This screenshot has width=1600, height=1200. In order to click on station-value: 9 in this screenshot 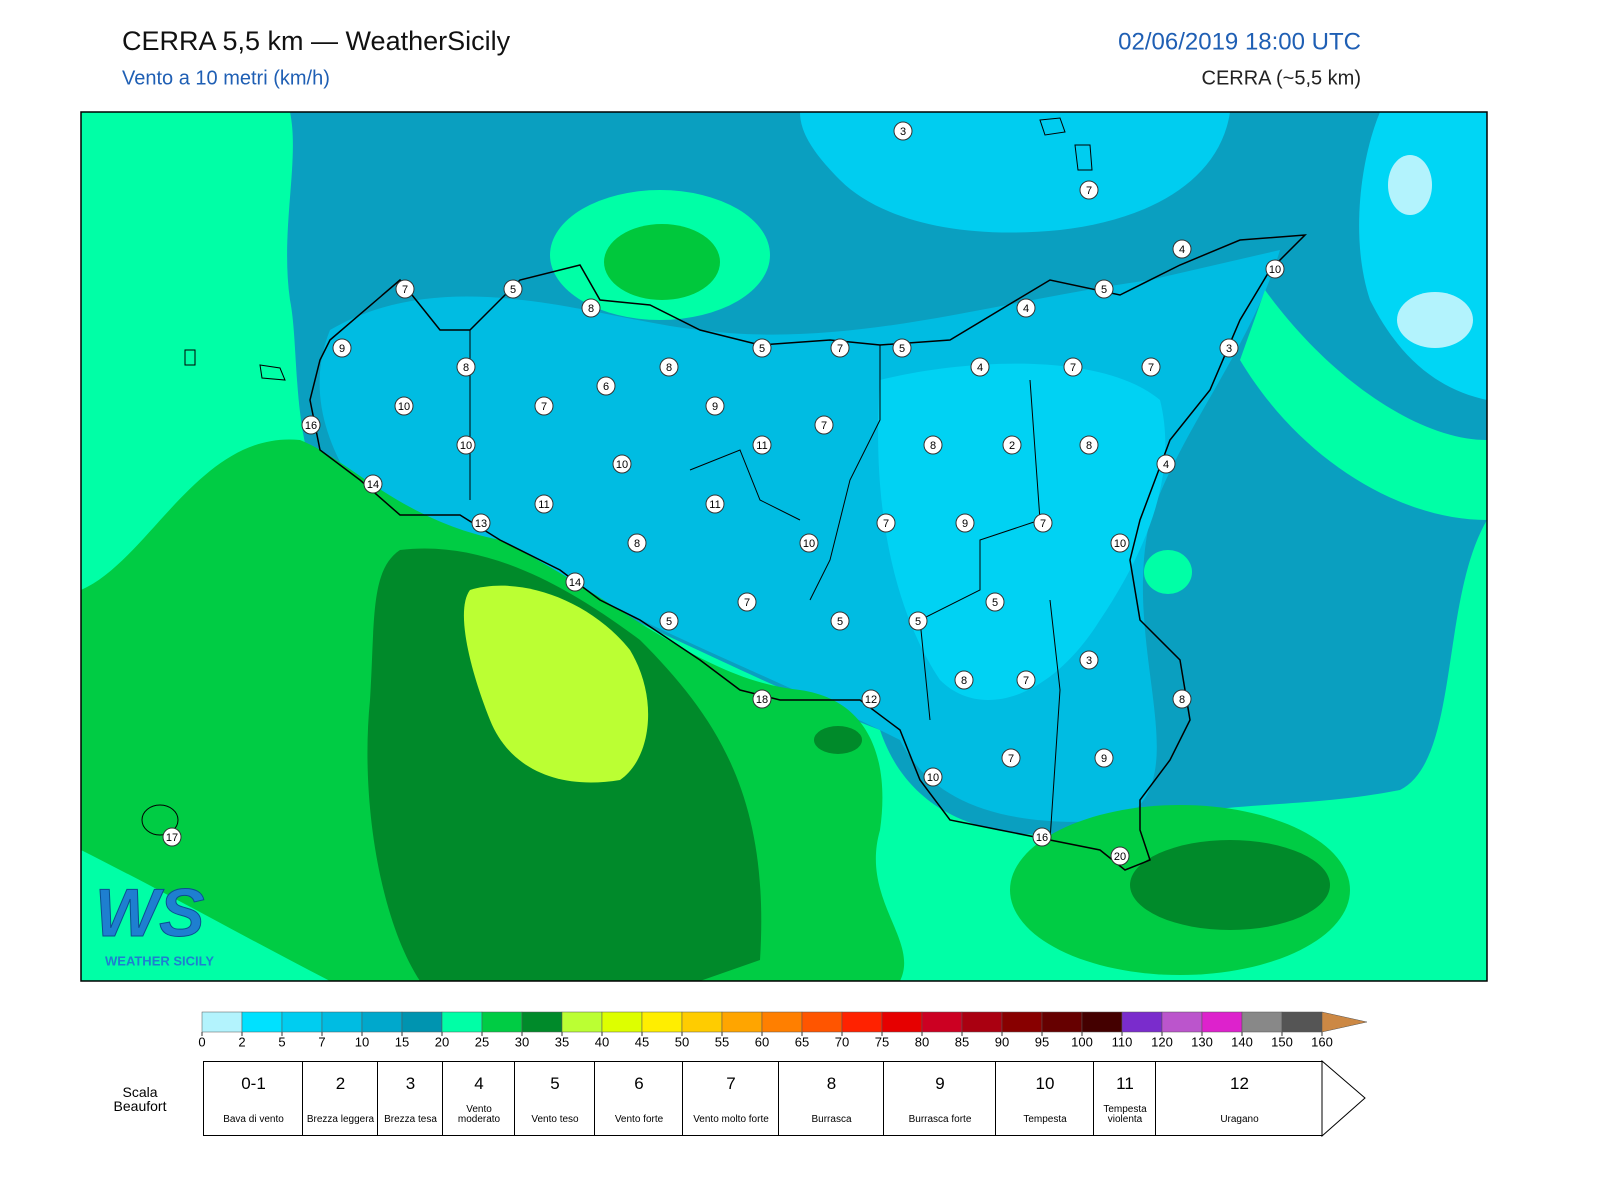, I will do `click(342, 349)`.